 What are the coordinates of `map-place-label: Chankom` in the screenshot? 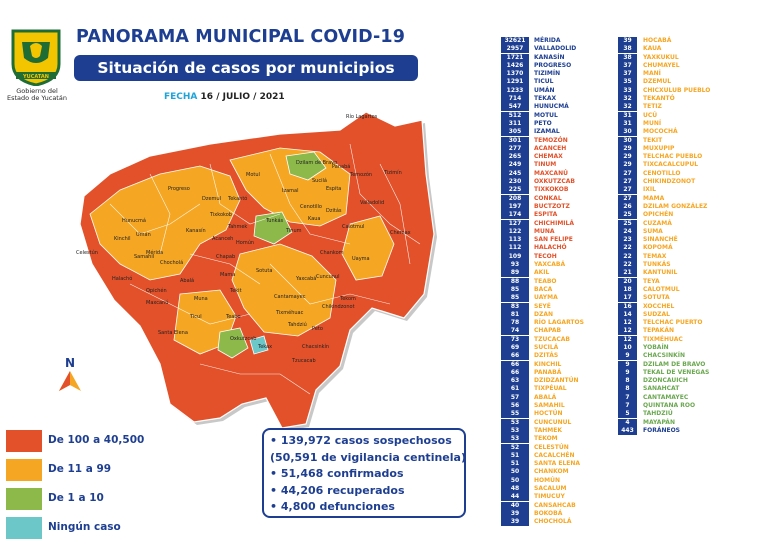 It's located at (332, 253).